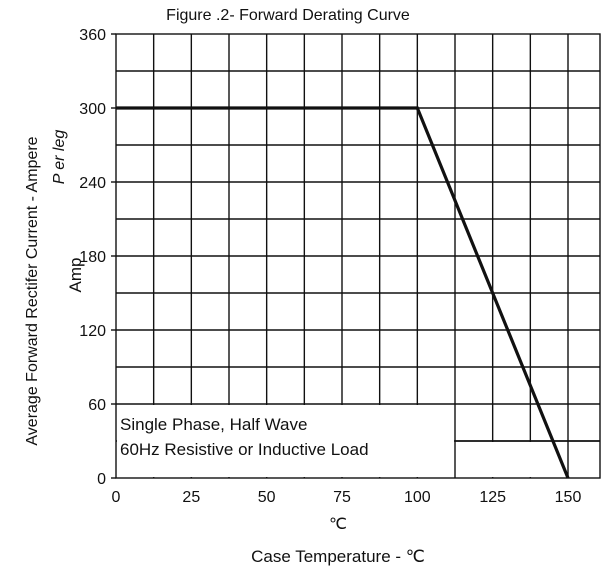 The height and width of the screenshot is (578, 608). I want to click on y-tick-label: 300, so click(92, 109).